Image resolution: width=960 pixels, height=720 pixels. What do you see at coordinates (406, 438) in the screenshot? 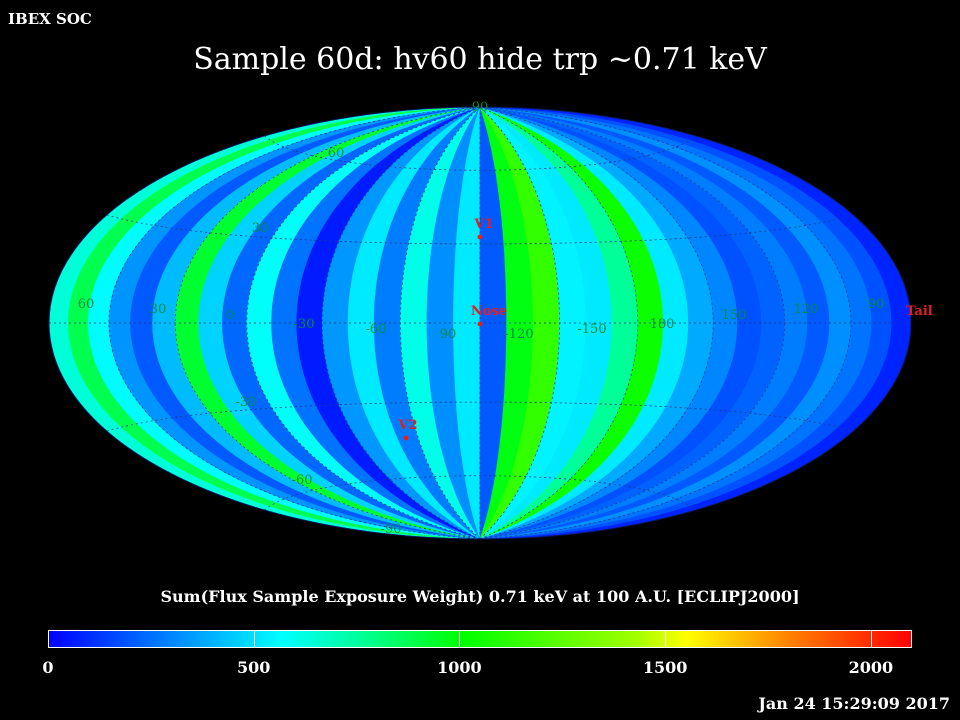
I see `marker-v2-dot` at bounding box center [406, 438].